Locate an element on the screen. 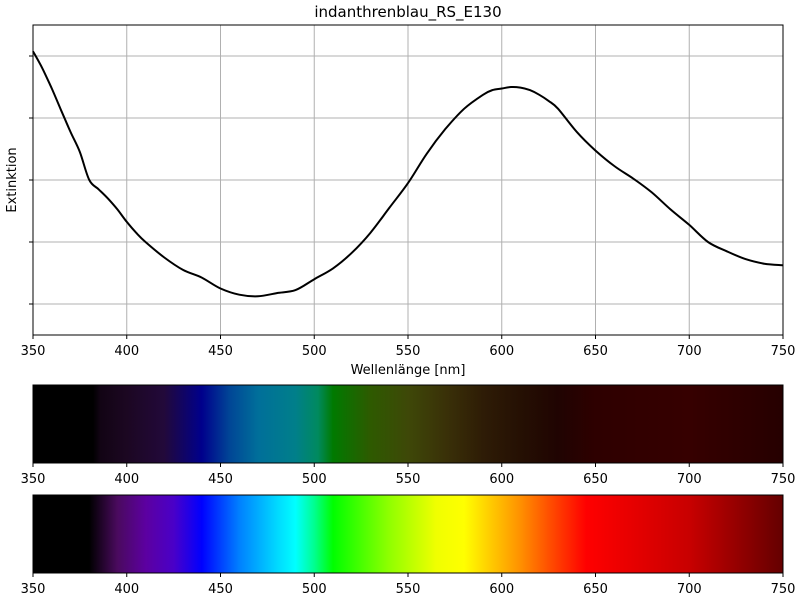 The image size is (800, 600). x-axis-label: Wellenlänge [nm] is located at coordinates (408, 370).